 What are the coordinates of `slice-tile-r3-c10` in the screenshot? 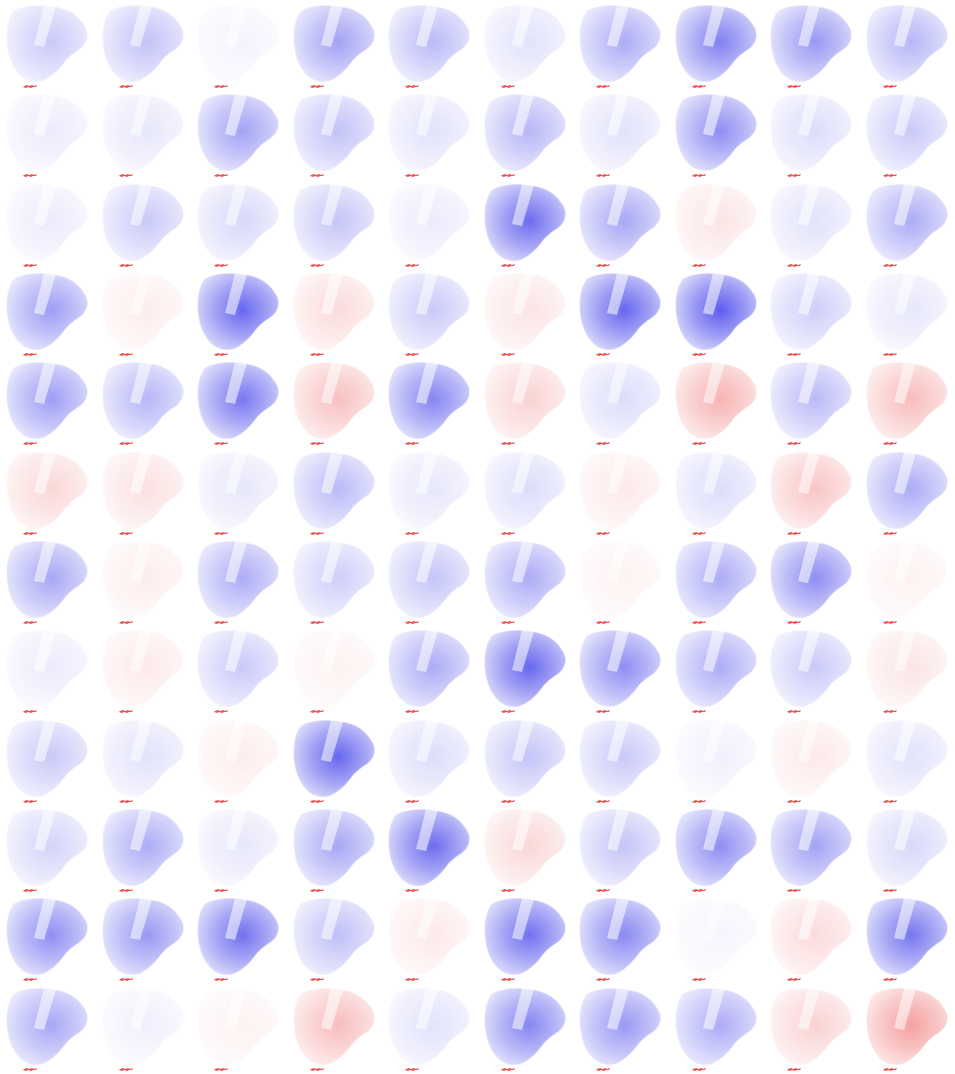 It's located at (907, 225).